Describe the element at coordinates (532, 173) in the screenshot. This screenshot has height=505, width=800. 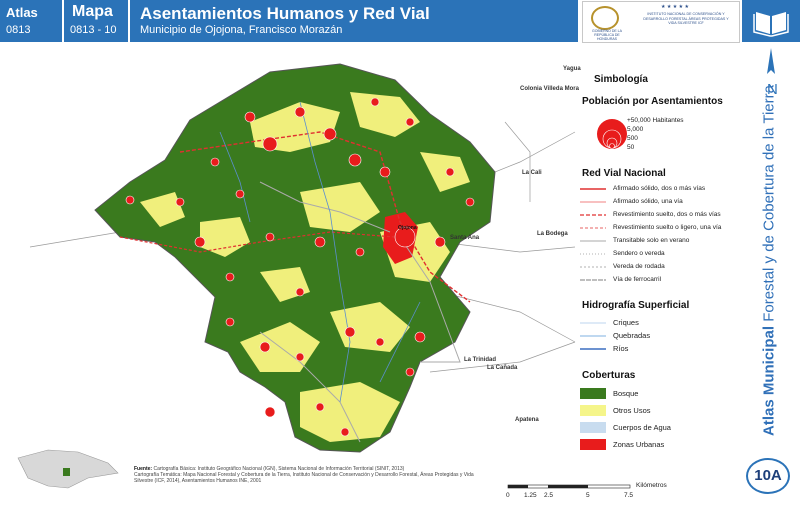
I see `place-label-la-cali: La Cali` at that location.